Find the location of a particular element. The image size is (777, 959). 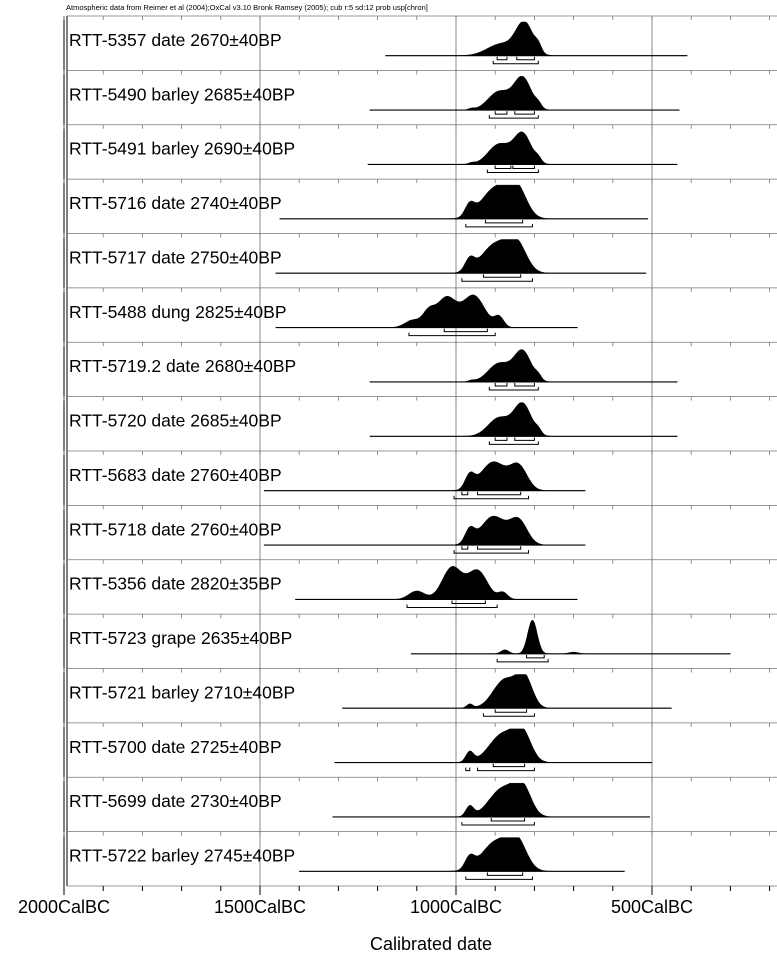

x-tick-label: 2000CalBC is located at coordinates (64, 907).